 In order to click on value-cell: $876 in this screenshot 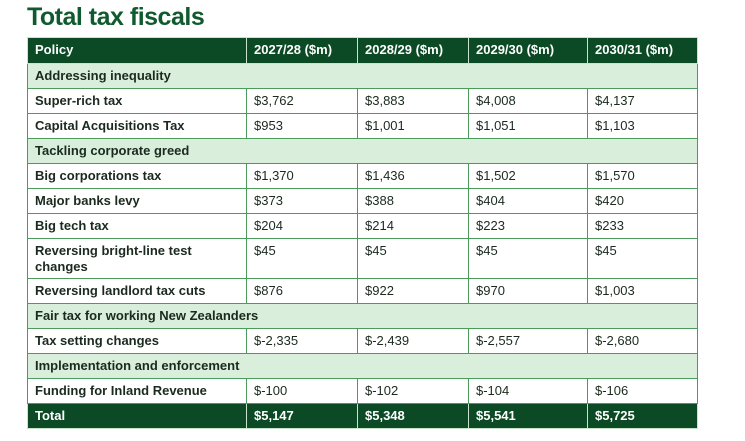, I will do `click(302, 291)`.